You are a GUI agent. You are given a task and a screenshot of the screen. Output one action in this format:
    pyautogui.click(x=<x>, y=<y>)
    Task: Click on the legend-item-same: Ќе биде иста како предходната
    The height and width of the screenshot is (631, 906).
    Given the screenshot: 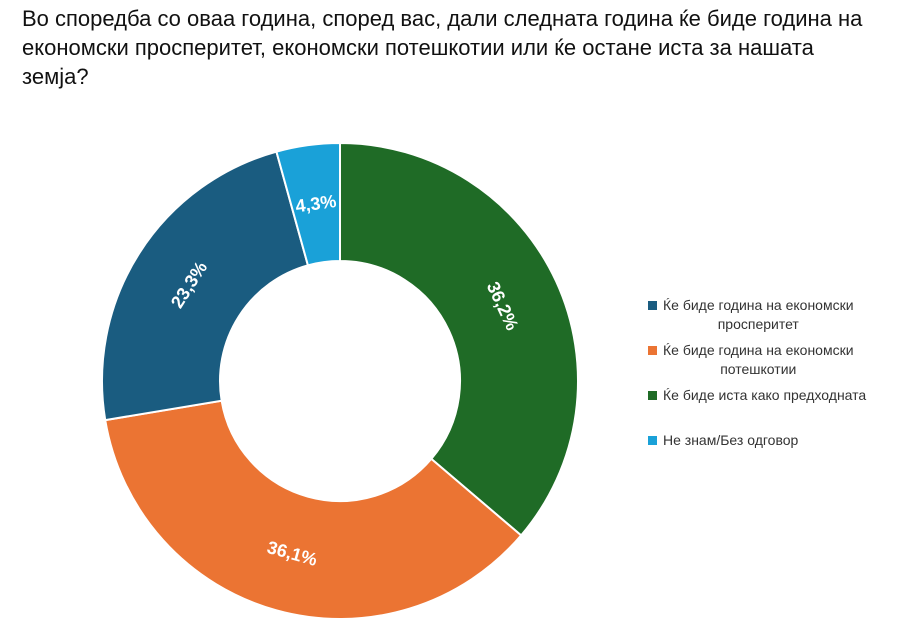 What is the action you would take?
    pyautogui.click(x=773, y=395)
    